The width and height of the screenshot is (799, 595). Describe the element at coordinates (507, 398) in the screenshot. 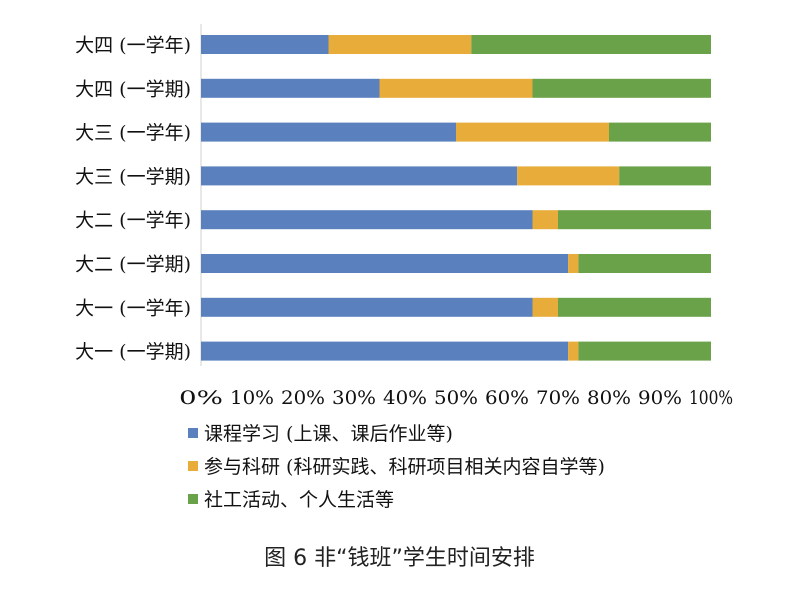

I see `x-tick-label: 60%` at that location.